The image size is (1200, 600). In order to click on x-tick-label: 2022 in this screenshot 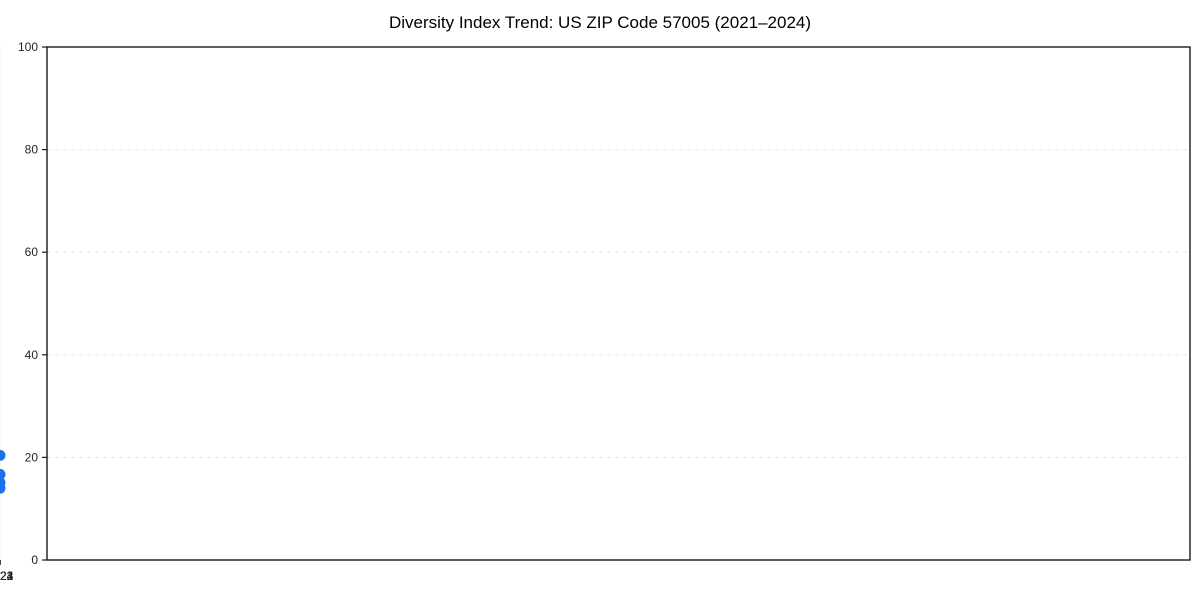, I will do `click(7, 576)`.